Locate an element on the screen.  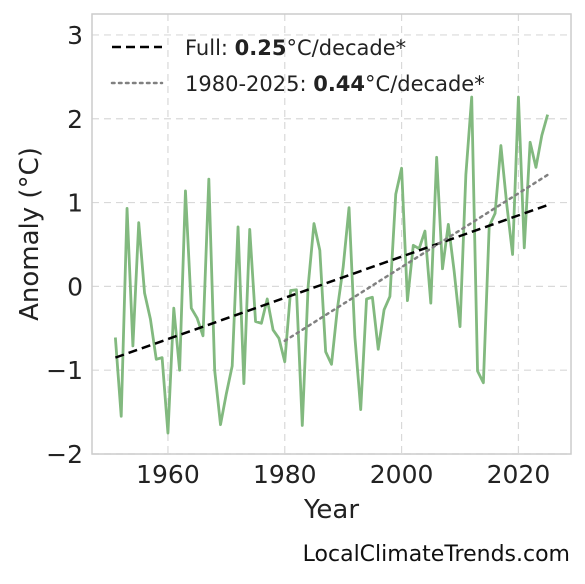
legend-label-prefix: 1980-2025: is located at coordinates (249, 84).